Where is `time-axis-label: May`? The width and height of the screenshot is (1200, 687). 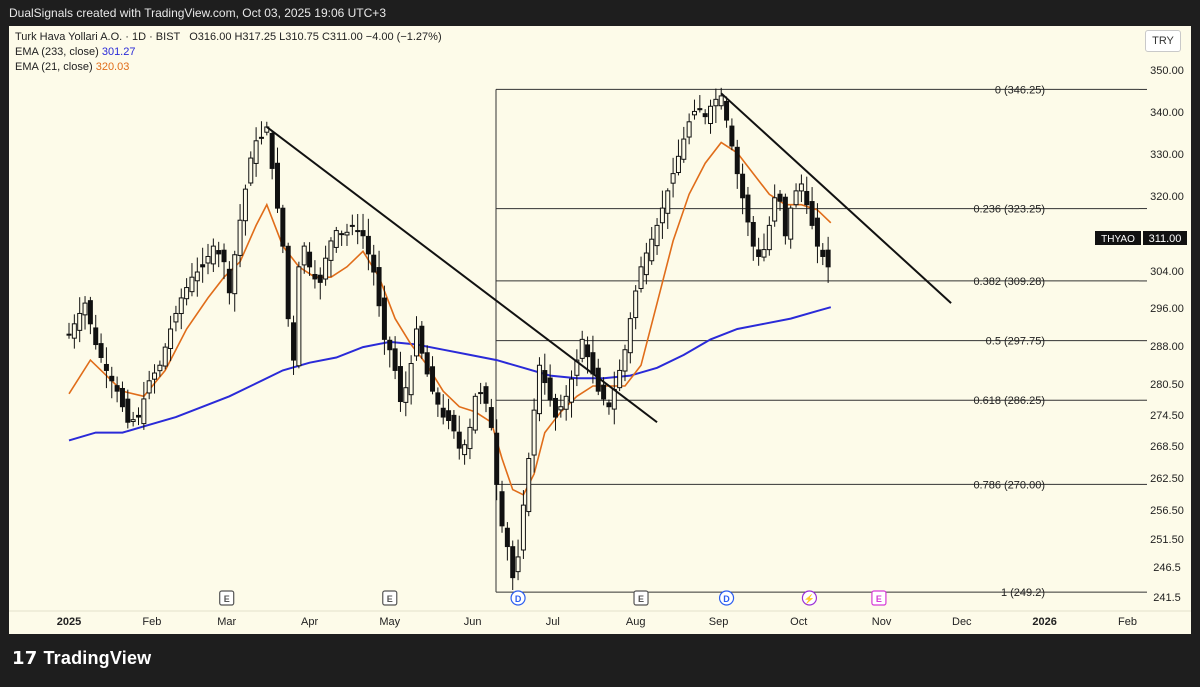
time-axis-label: May is located at coordinates (389, 622).